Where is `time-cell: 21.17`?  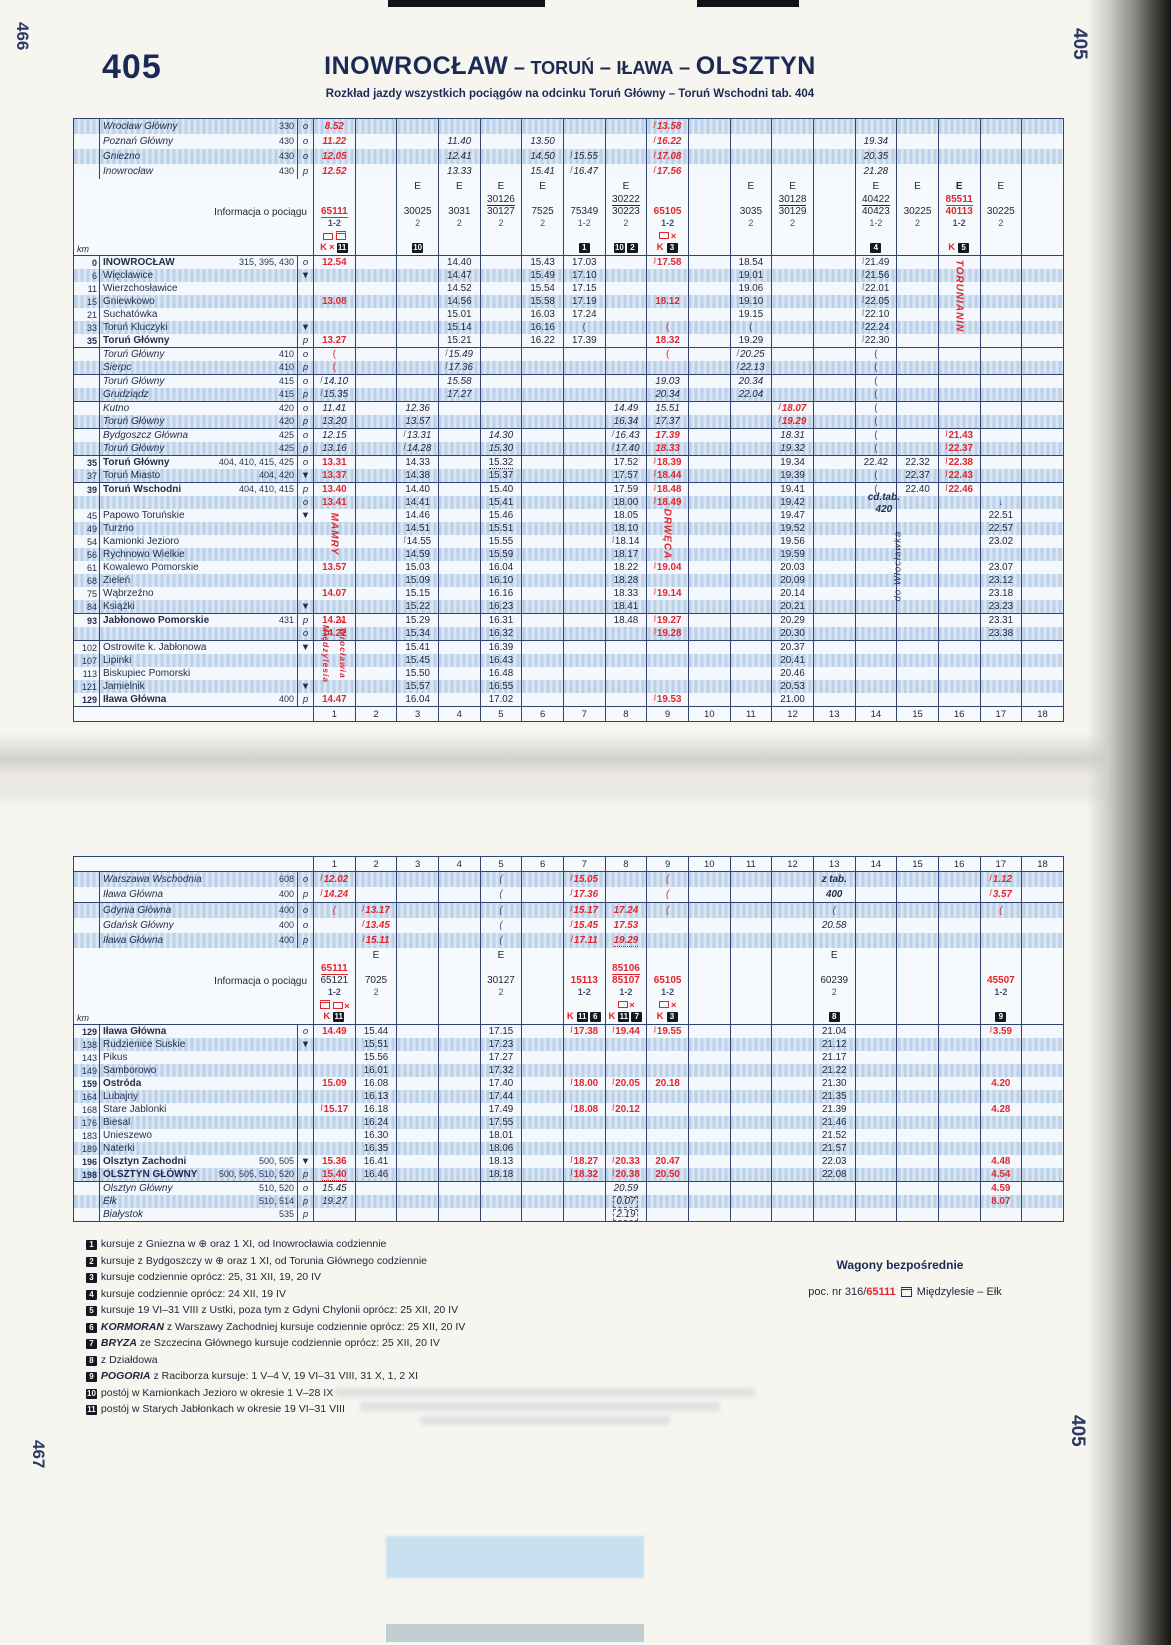 time-cell: 21.17 is located at coordinates (834, 1057).